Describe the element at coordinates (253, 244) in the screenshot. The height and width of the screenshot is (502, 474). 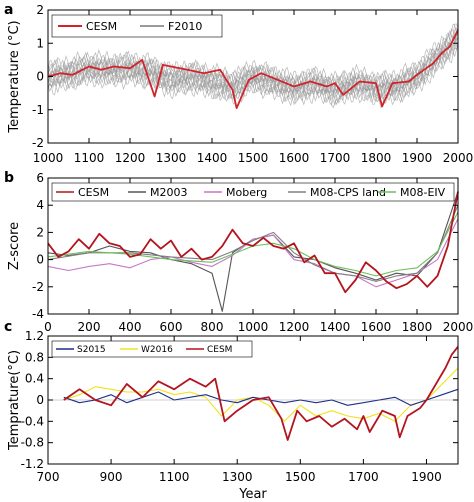
I see `series-line-m08-eiv` at that location.